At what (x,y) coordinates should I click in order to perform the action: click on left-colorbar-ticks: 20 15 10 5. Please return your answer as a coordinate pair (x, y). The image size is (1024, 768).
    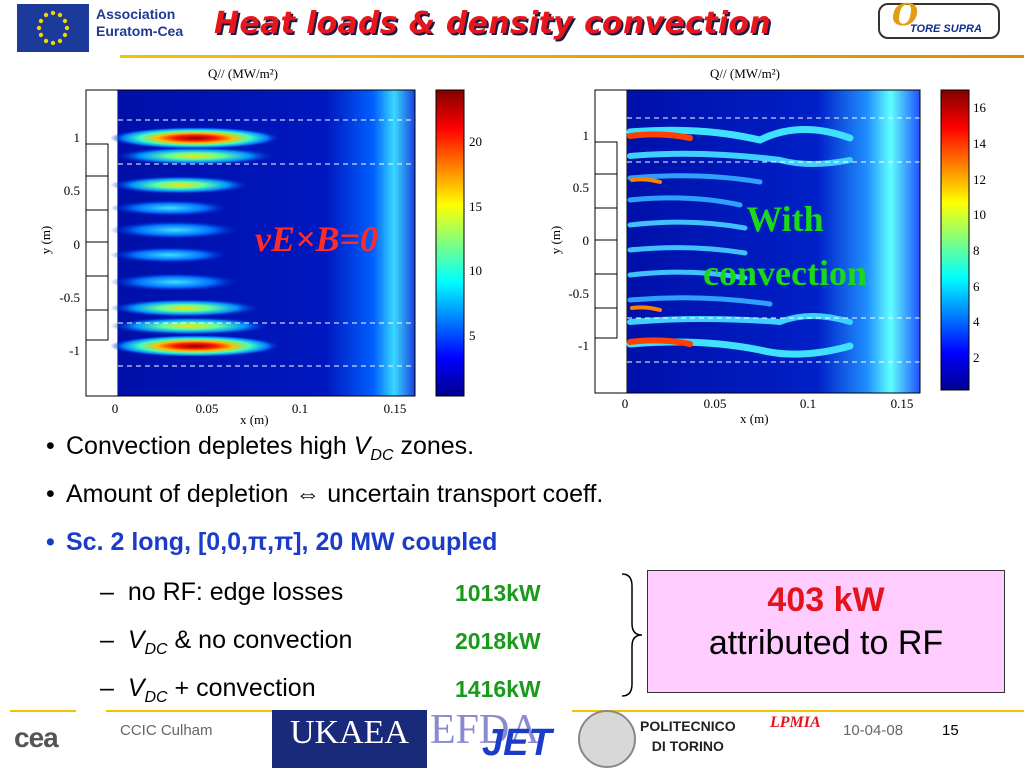
    Looking at the image, I should click on (475, 238).